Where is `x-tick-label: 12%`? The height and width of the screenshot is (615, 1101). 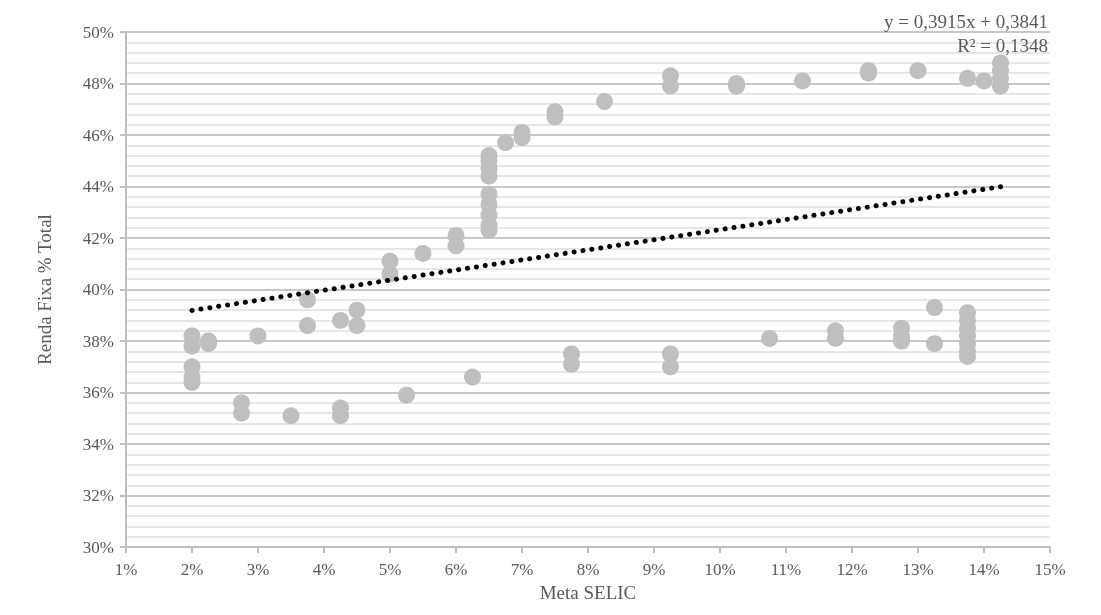 x-tick-label: 12% is located at coordinates (852, 570).